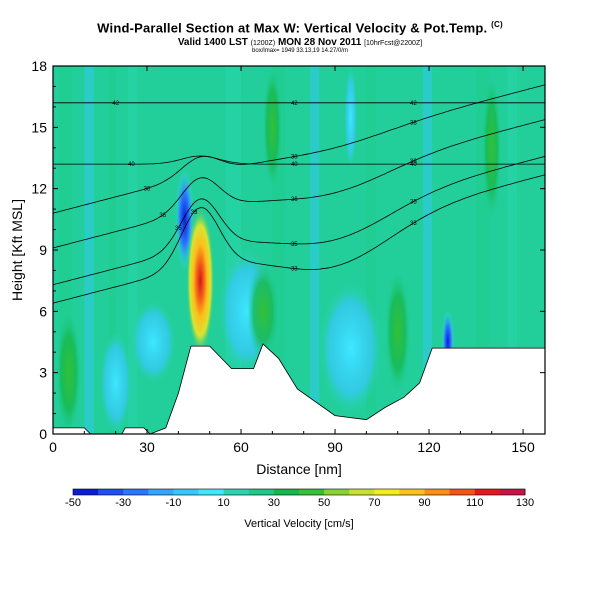 The image size is (600, 600). Describe the element at coordinates (147, 189) in the screenshot. I see `theta-label-38-0: 38` at that location.